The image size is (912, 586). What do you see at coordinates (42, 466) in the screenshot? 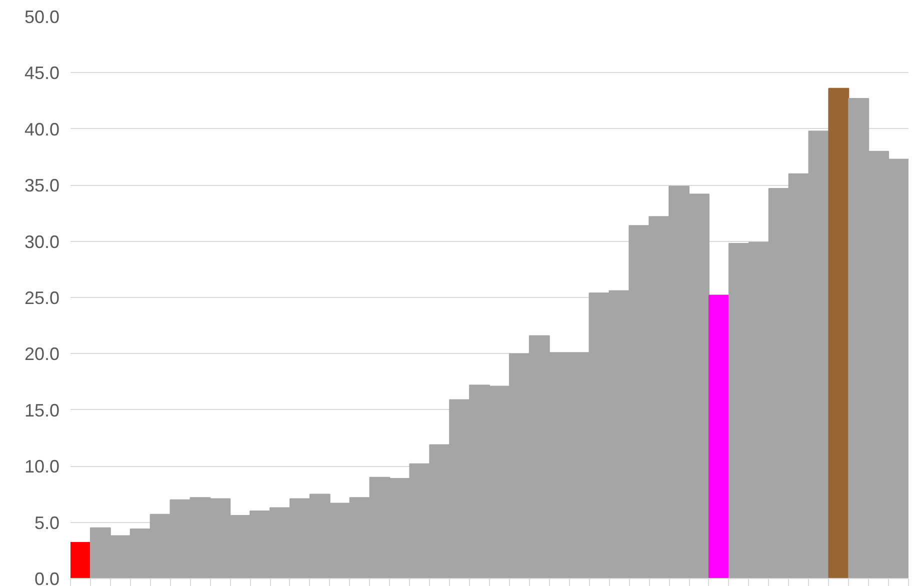
I see `y-tick-label: 10.0` at bounding box center [42, 466].